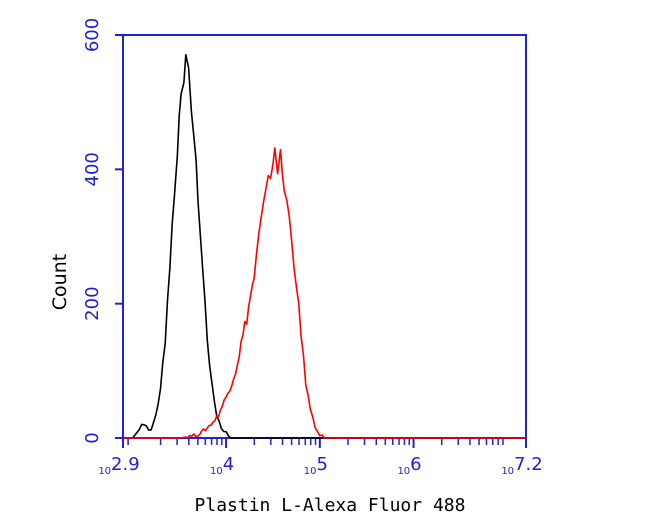  I want to click on x-tick-exponent: 7.2, so click(528, 464).